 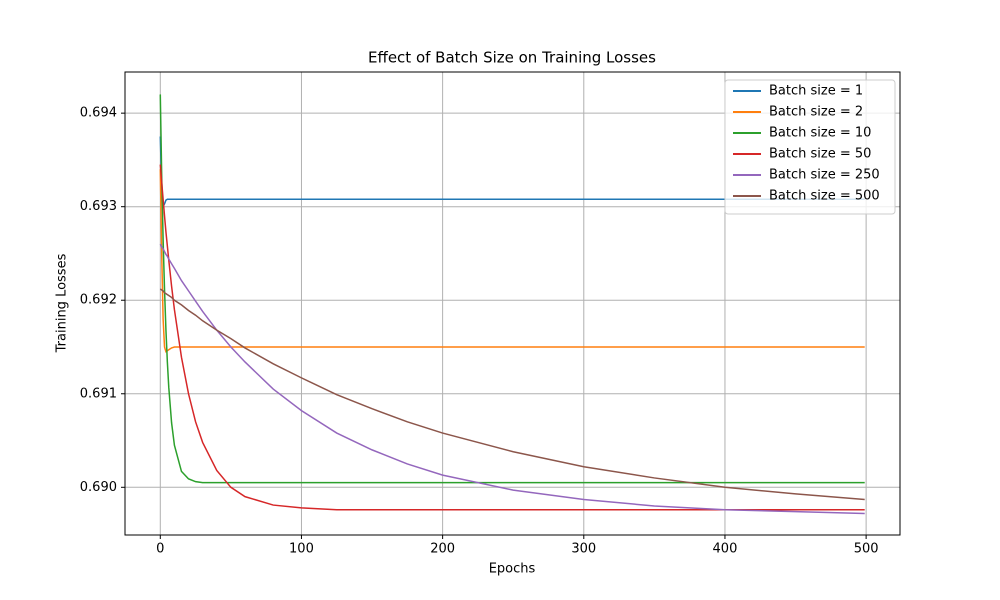 What do you see at coordinates (816, 91) in the screenshot?
I see `legend-label: Batch size = 1` at bounding box center [816, 91].